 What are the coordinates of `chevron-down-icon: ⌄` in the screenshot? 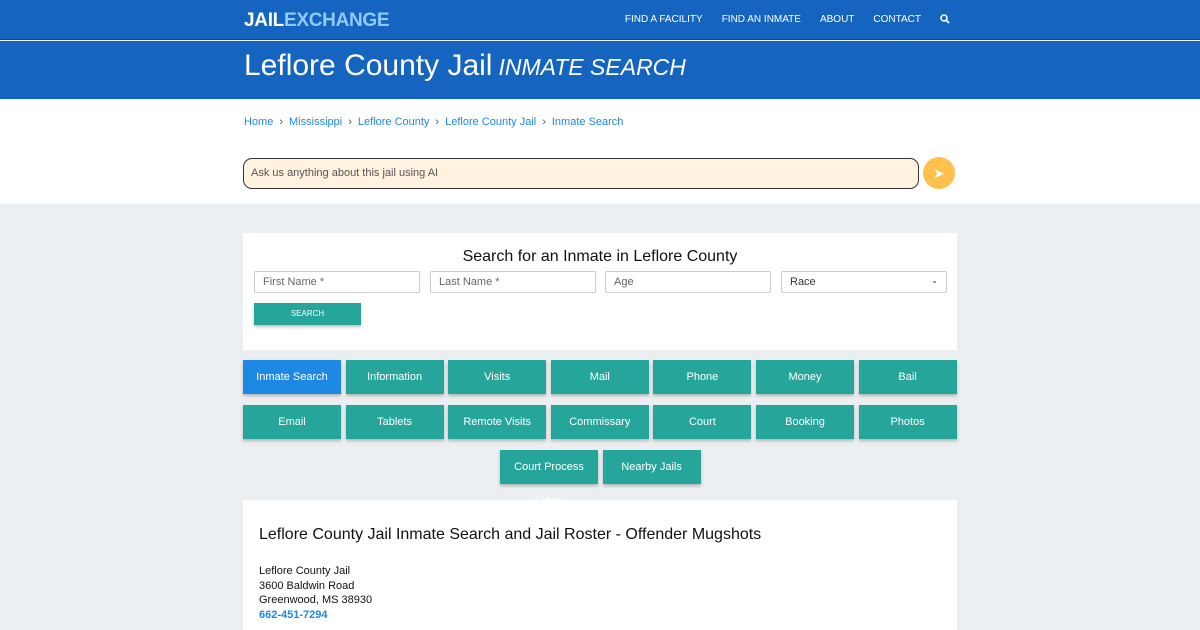 It's located at (934, 280).